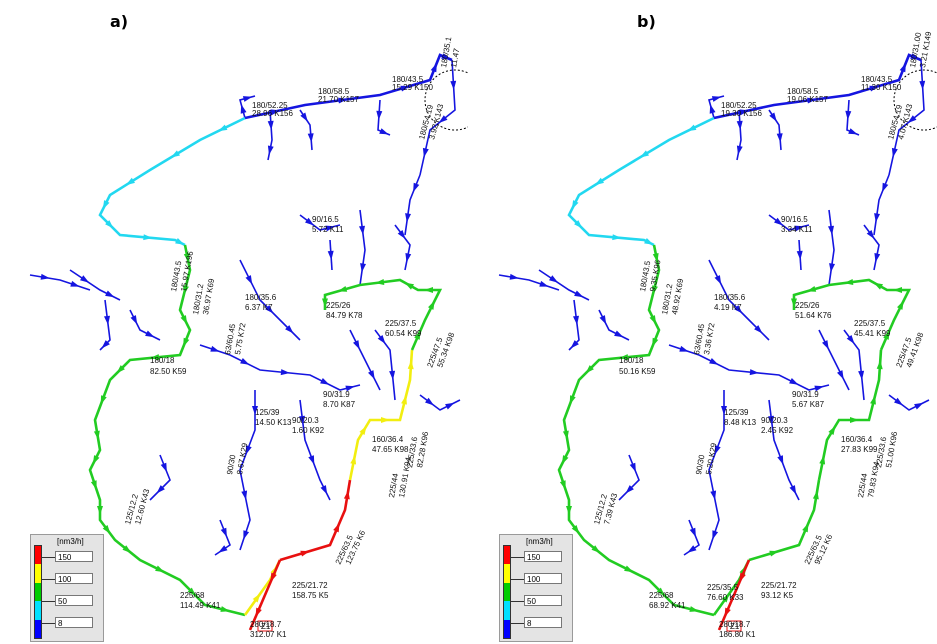  I want to click on pipe-label: 90/16.5, so click(325, 219).